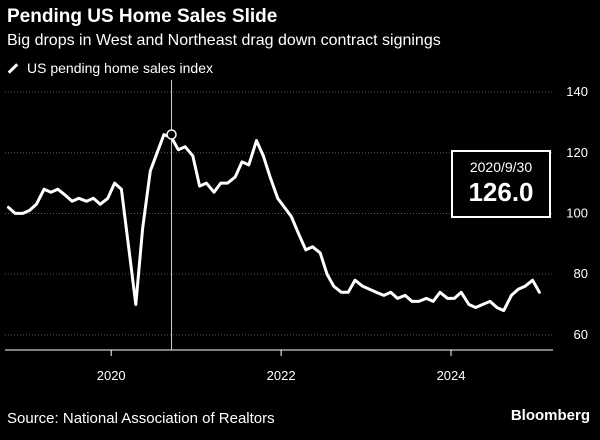 Image resolution: width=600 pixels, height=440 pixels. What do you see at coordinates (501, 192) in the screenshot?
I see `tooltip-value: 126.0` at bounding box center [501, 192].